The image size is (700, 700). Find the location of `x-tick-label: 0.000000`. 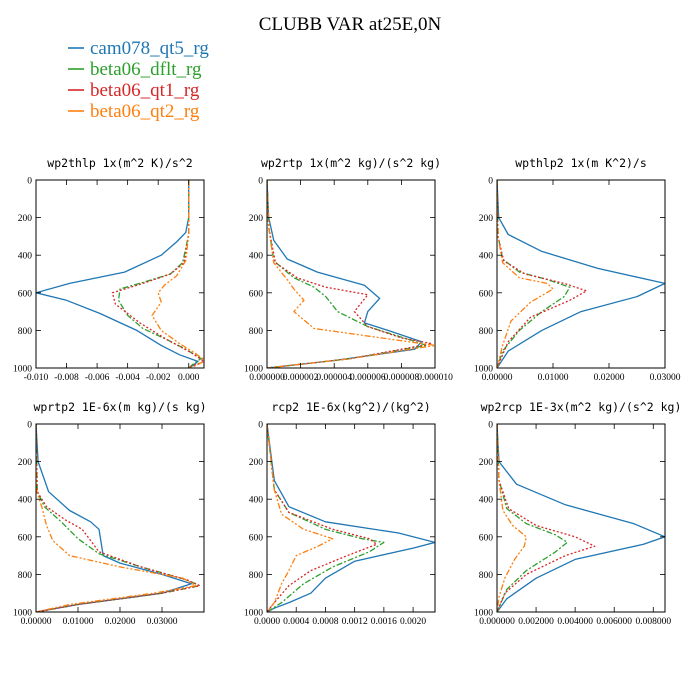

x-tick-label: 0.000000 is located at coordinates (267, 378).